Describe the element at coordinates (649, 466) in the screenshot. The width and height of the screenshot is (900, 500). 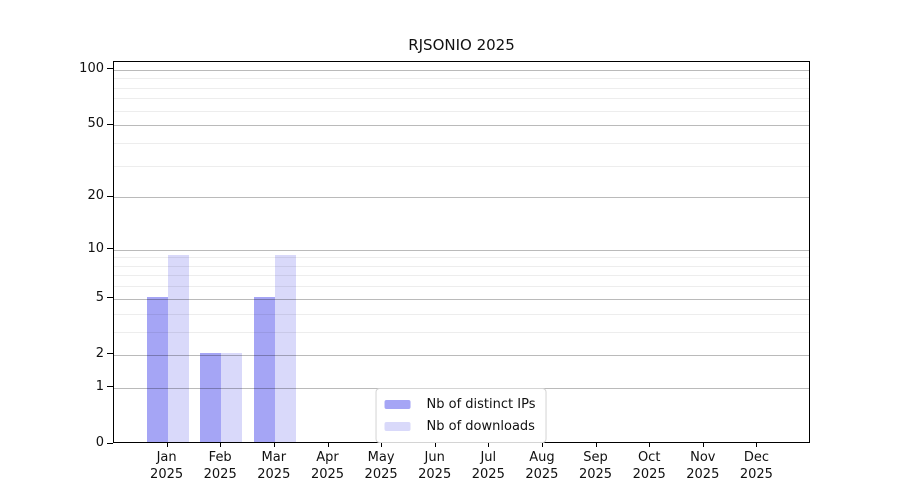
I see `x-tick-label: Oct 2025` at that location.